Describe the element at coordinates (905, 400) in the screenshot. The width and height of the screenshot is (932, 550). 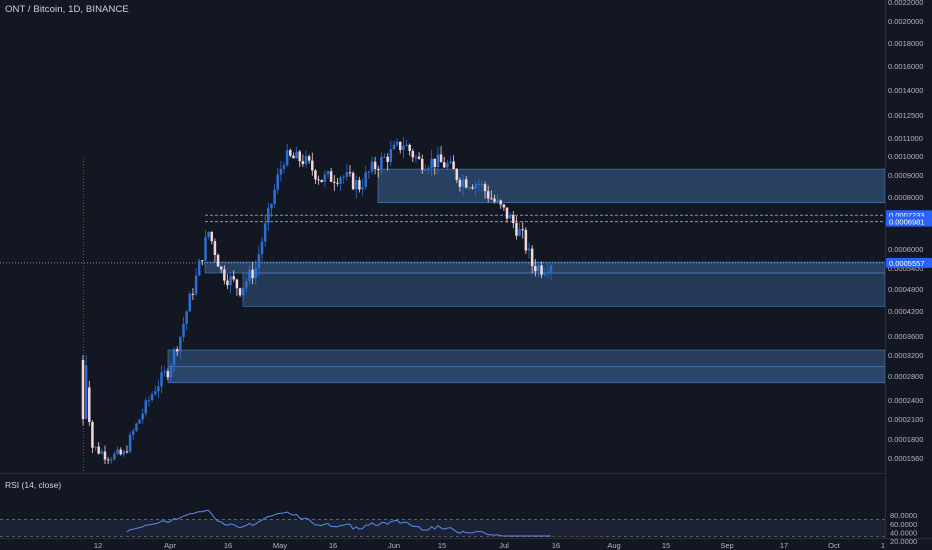
I see `price-tick-label: 0.0002400` at that location.